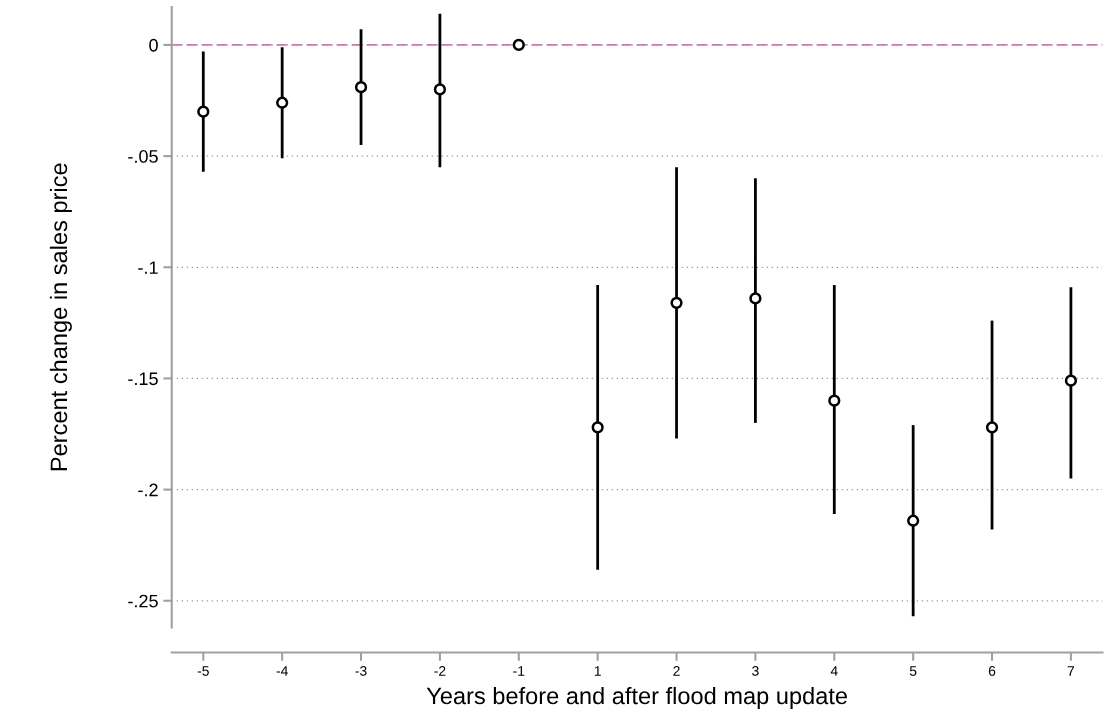 The width and height of the screenshot is (1108, 713). What do you see at coordinates (440, 671) in the screenshot?
I see `x-tick-label: -2` at bounding box center [440, 671].